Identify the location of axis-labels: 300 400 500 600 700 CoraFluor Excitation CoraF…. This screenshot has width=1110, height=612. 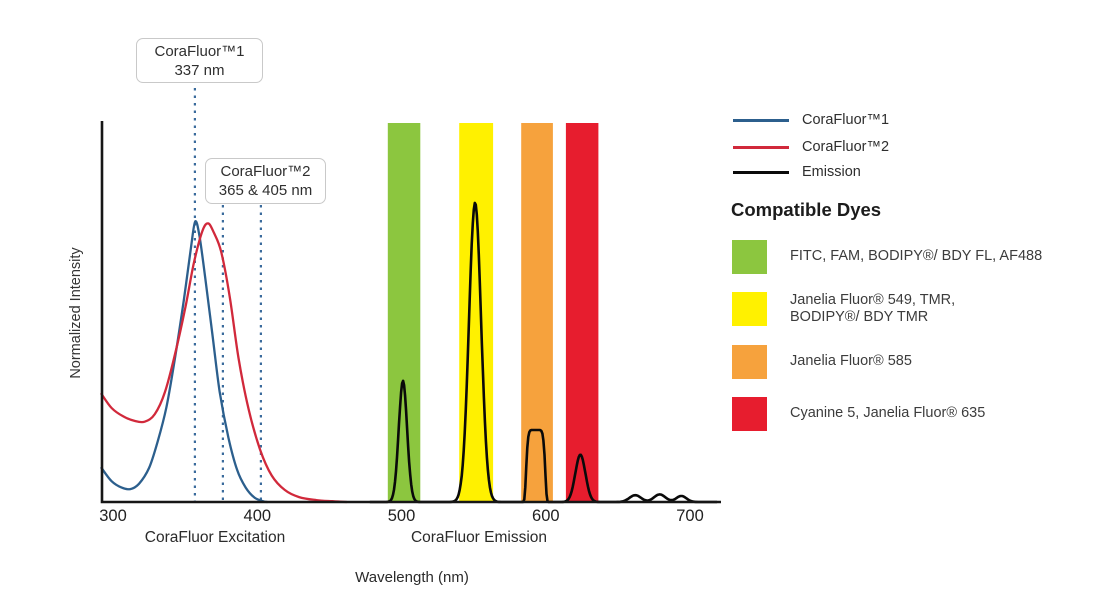
(401, 526).